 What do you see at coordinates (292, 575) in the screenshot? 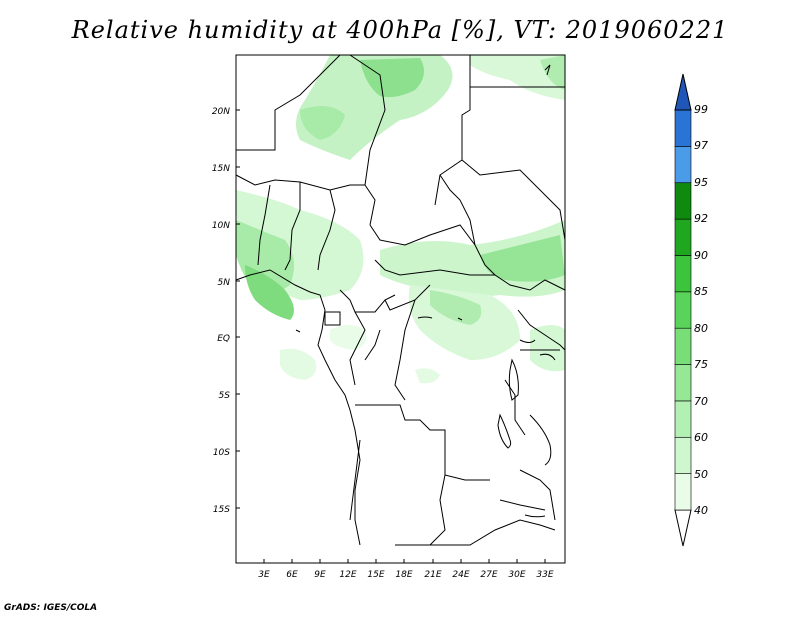
I see `lon-label-6e: 6E` at bounding box center [292, 575].